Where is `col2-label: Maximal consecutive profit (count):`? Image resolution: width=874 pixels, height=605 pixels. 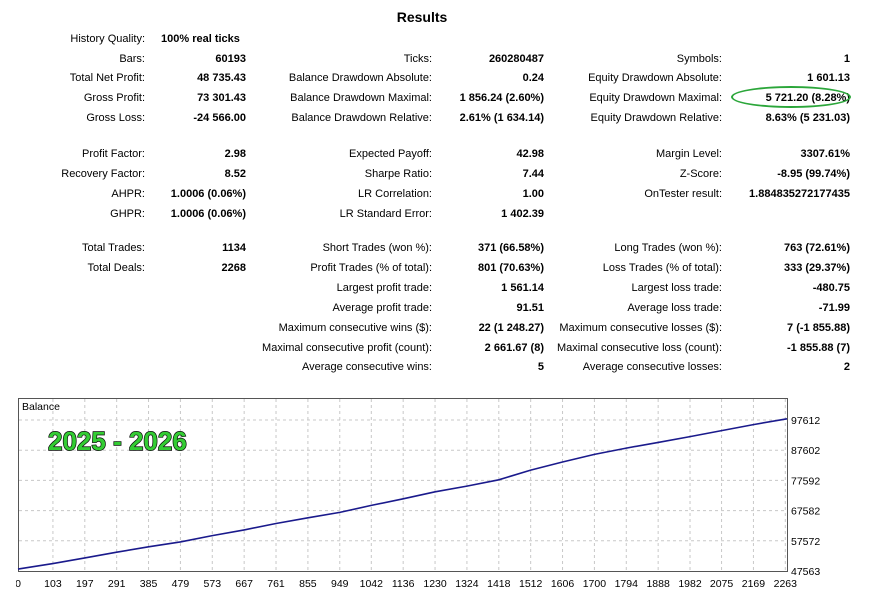
col2-label: Maximal consecutive profit (count): is located at coordinates (347, 348).